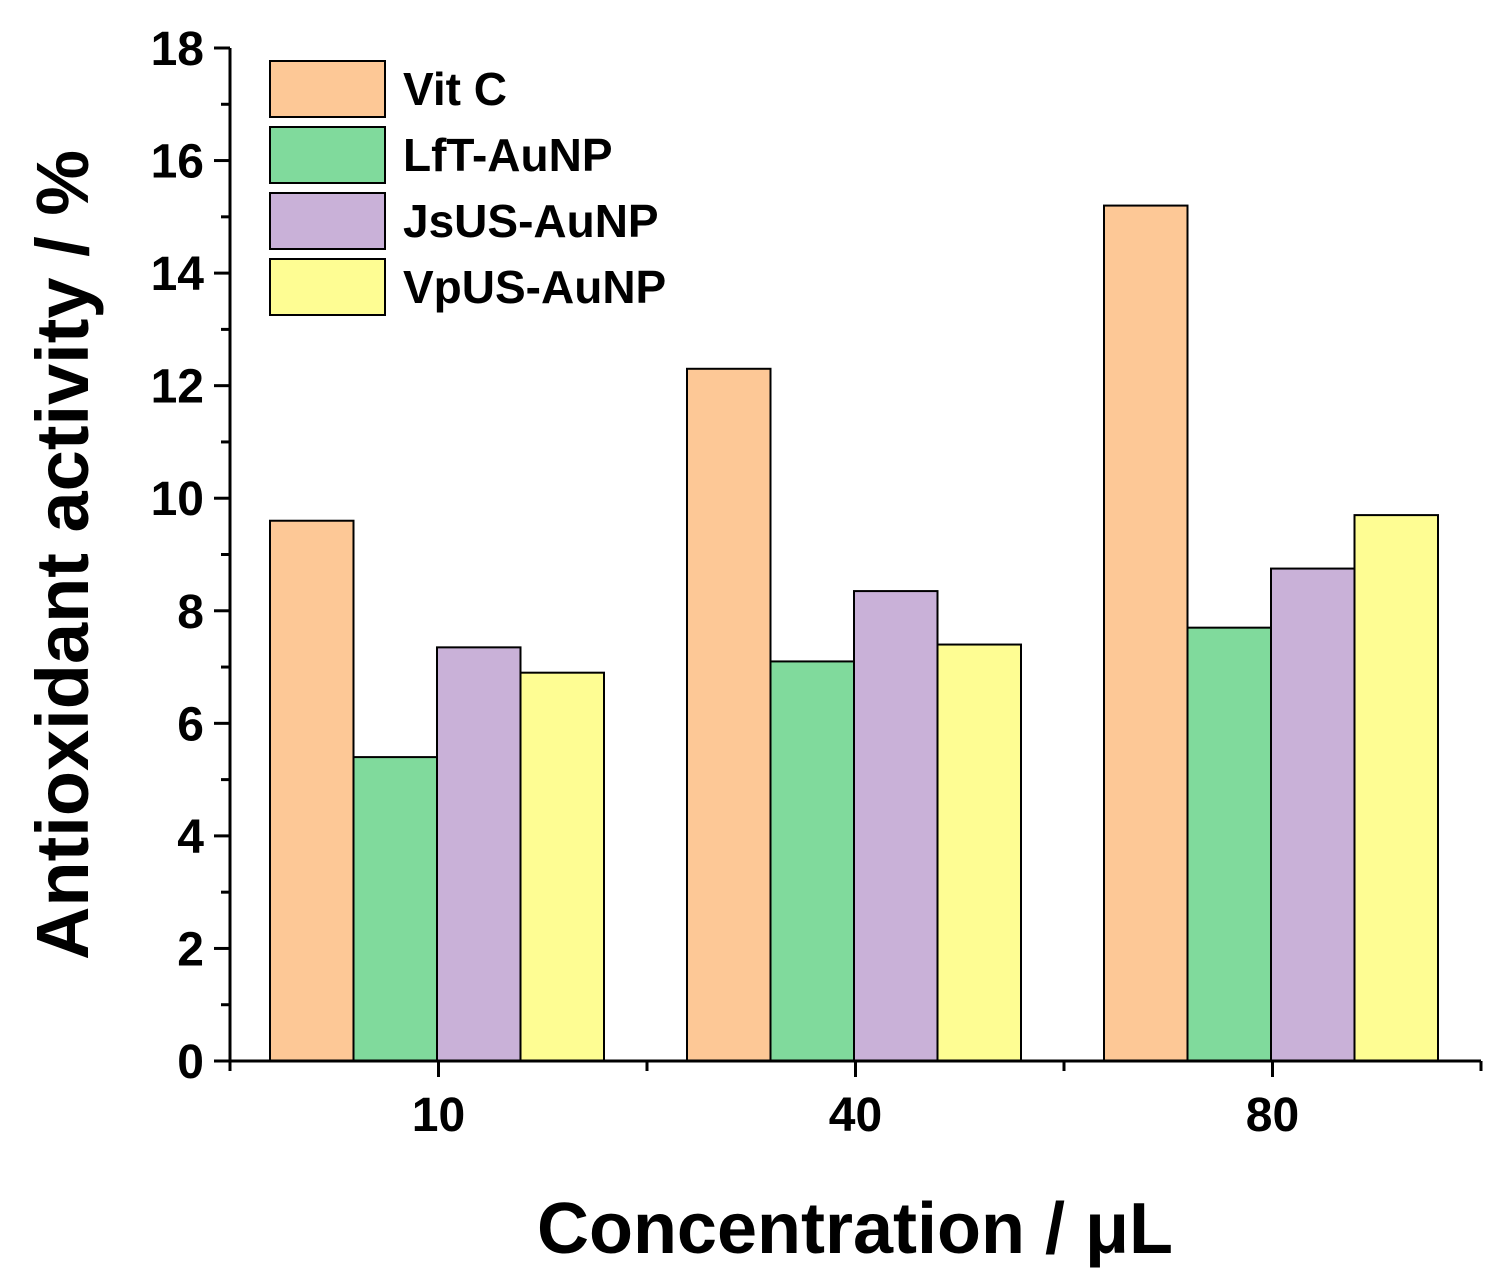 Image resolution: width=1511 pixels, height=1284 pixels. What do you see at coordinates (177, 387) in the screenshot?
I see `y-tick-label: 12` at bounding box center [177, 387].